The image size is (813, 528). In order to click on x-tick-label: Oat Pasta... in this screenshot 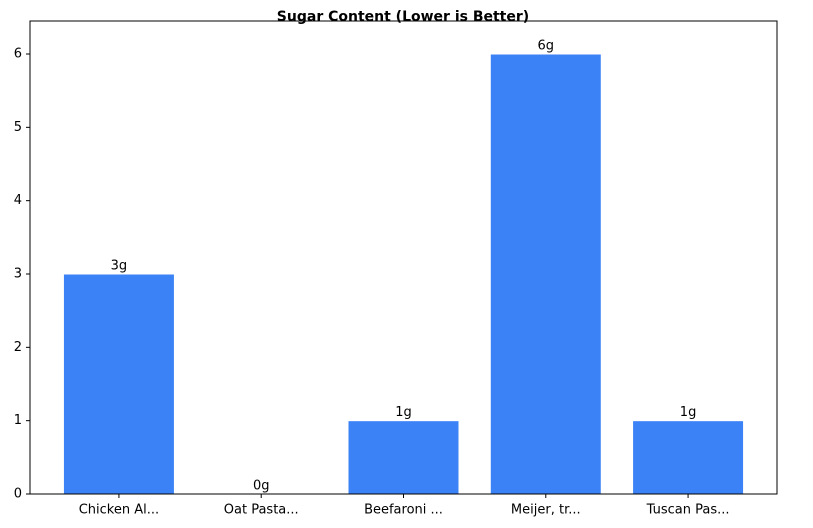, I will do `click(261, 510)`.